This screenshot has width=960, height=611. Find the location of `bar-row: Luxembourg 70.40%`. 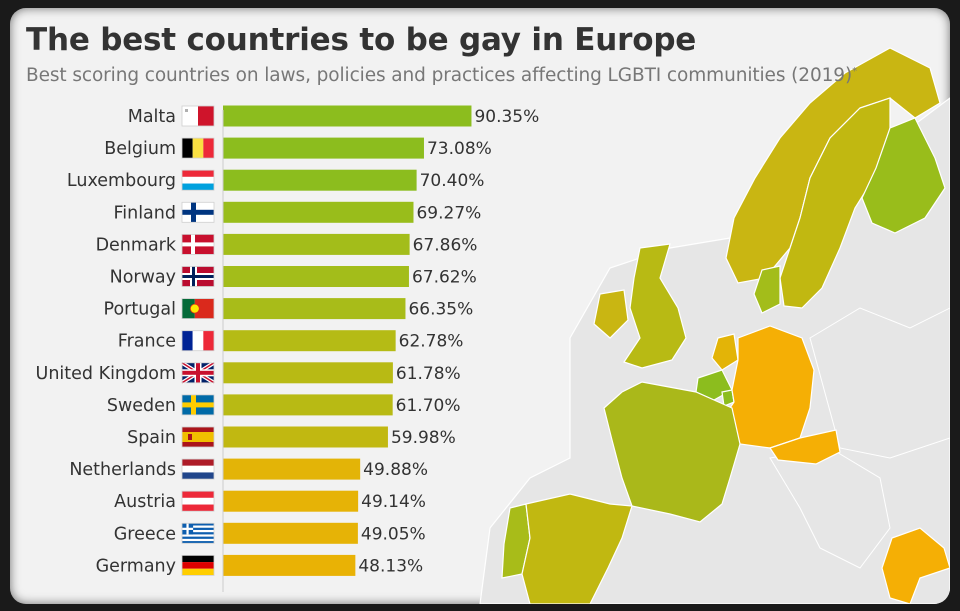

bar-row: Luxembourg 70.40% is located at coordinates (276, 180).